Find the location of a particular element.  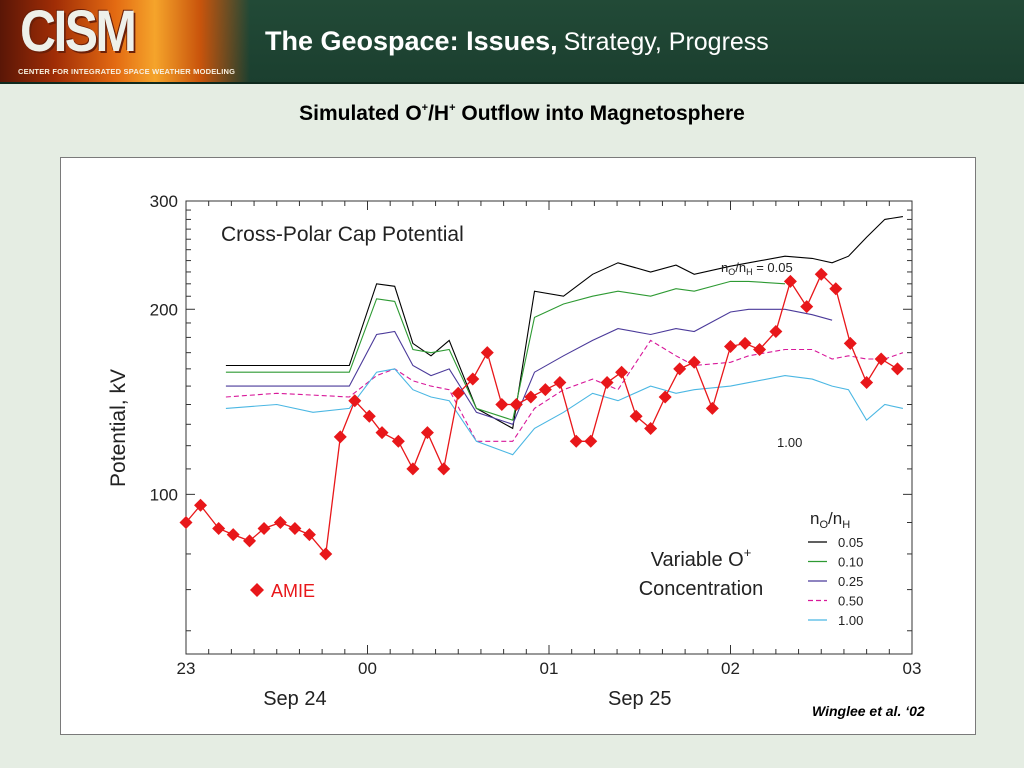

y-tick-label: 200 is located at coordinates (164, 309).